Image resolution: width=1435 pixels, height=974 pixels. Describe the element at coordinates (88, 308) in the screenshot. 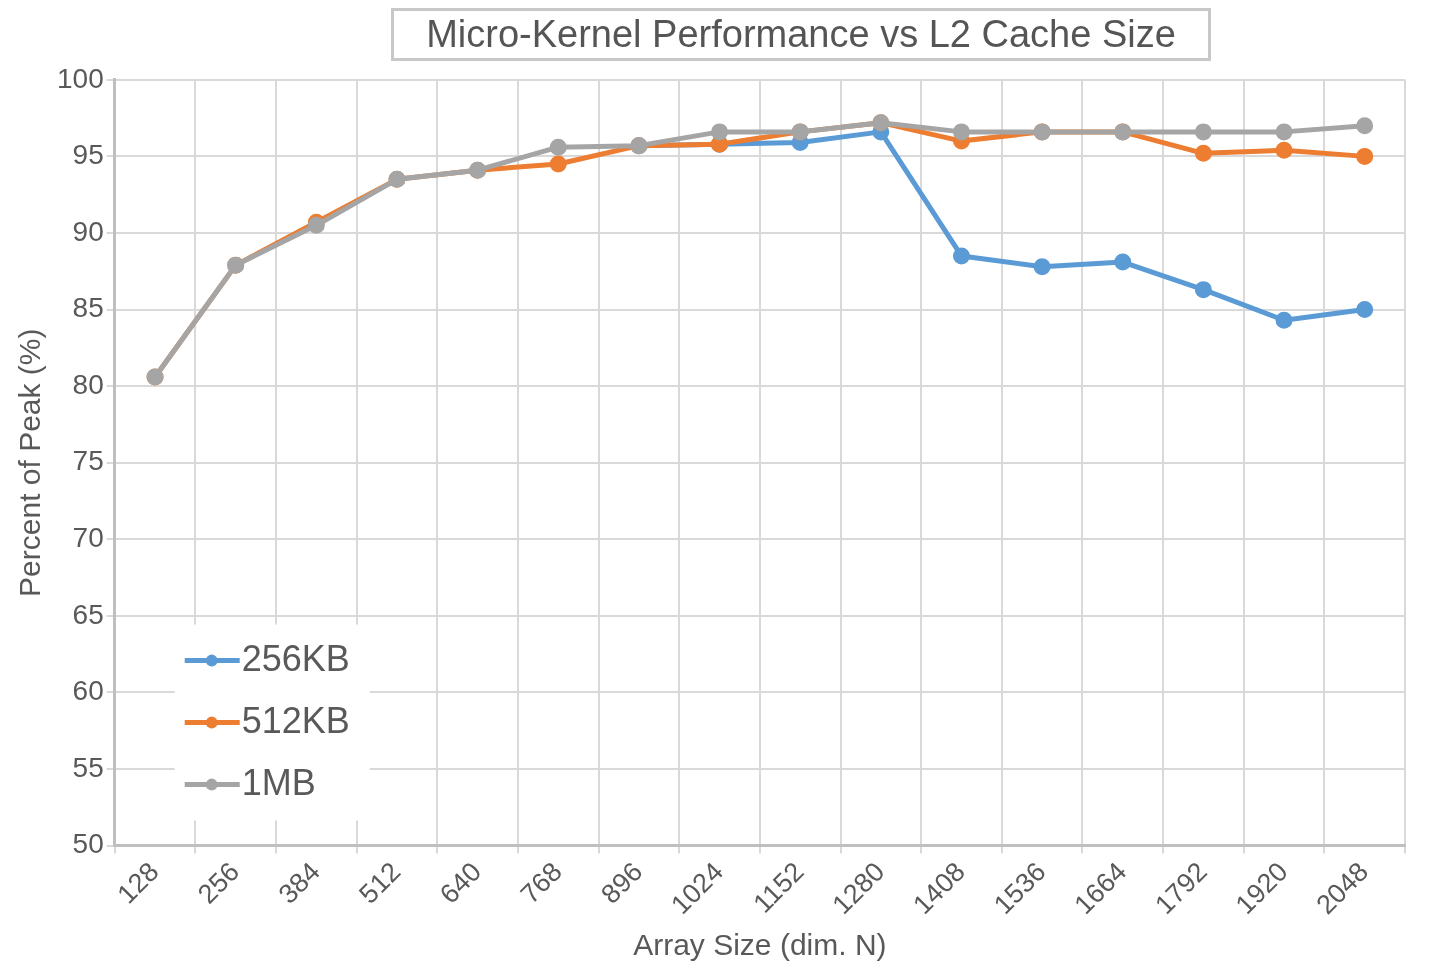

I see `y-tick-label: 85` at that location.